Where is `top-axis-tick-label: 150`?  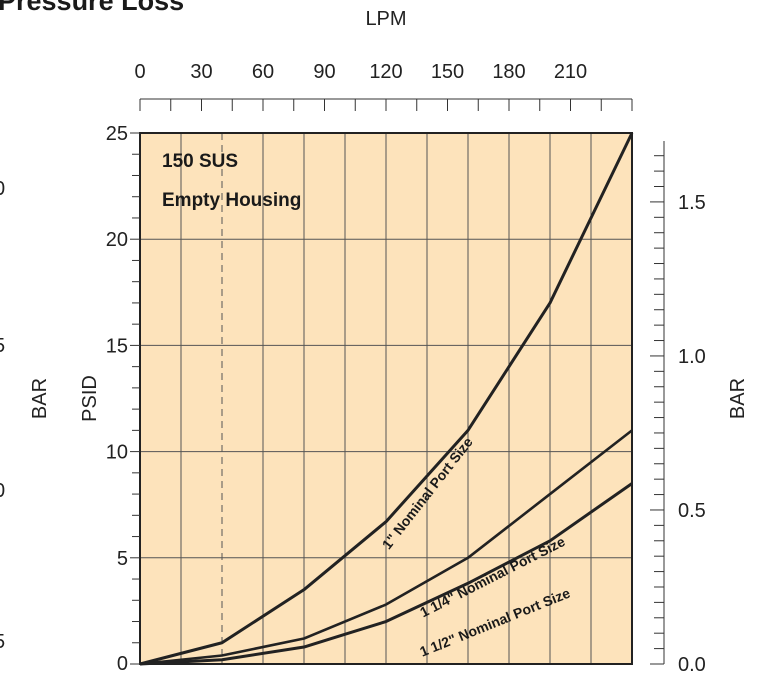 top-axis-tick-label: 150 is located at coordinates (447, 72).